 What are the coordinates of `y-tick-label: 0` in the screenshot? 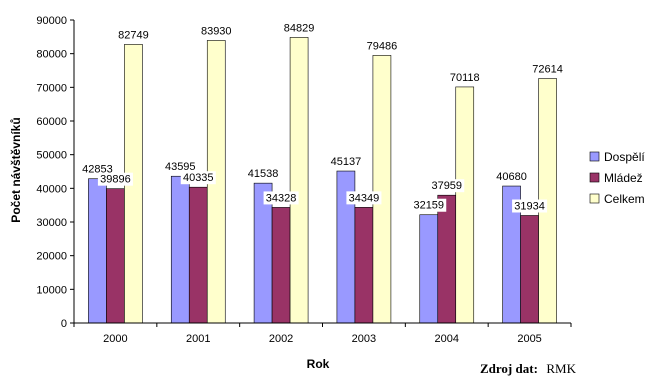 It's located at (64, 324).